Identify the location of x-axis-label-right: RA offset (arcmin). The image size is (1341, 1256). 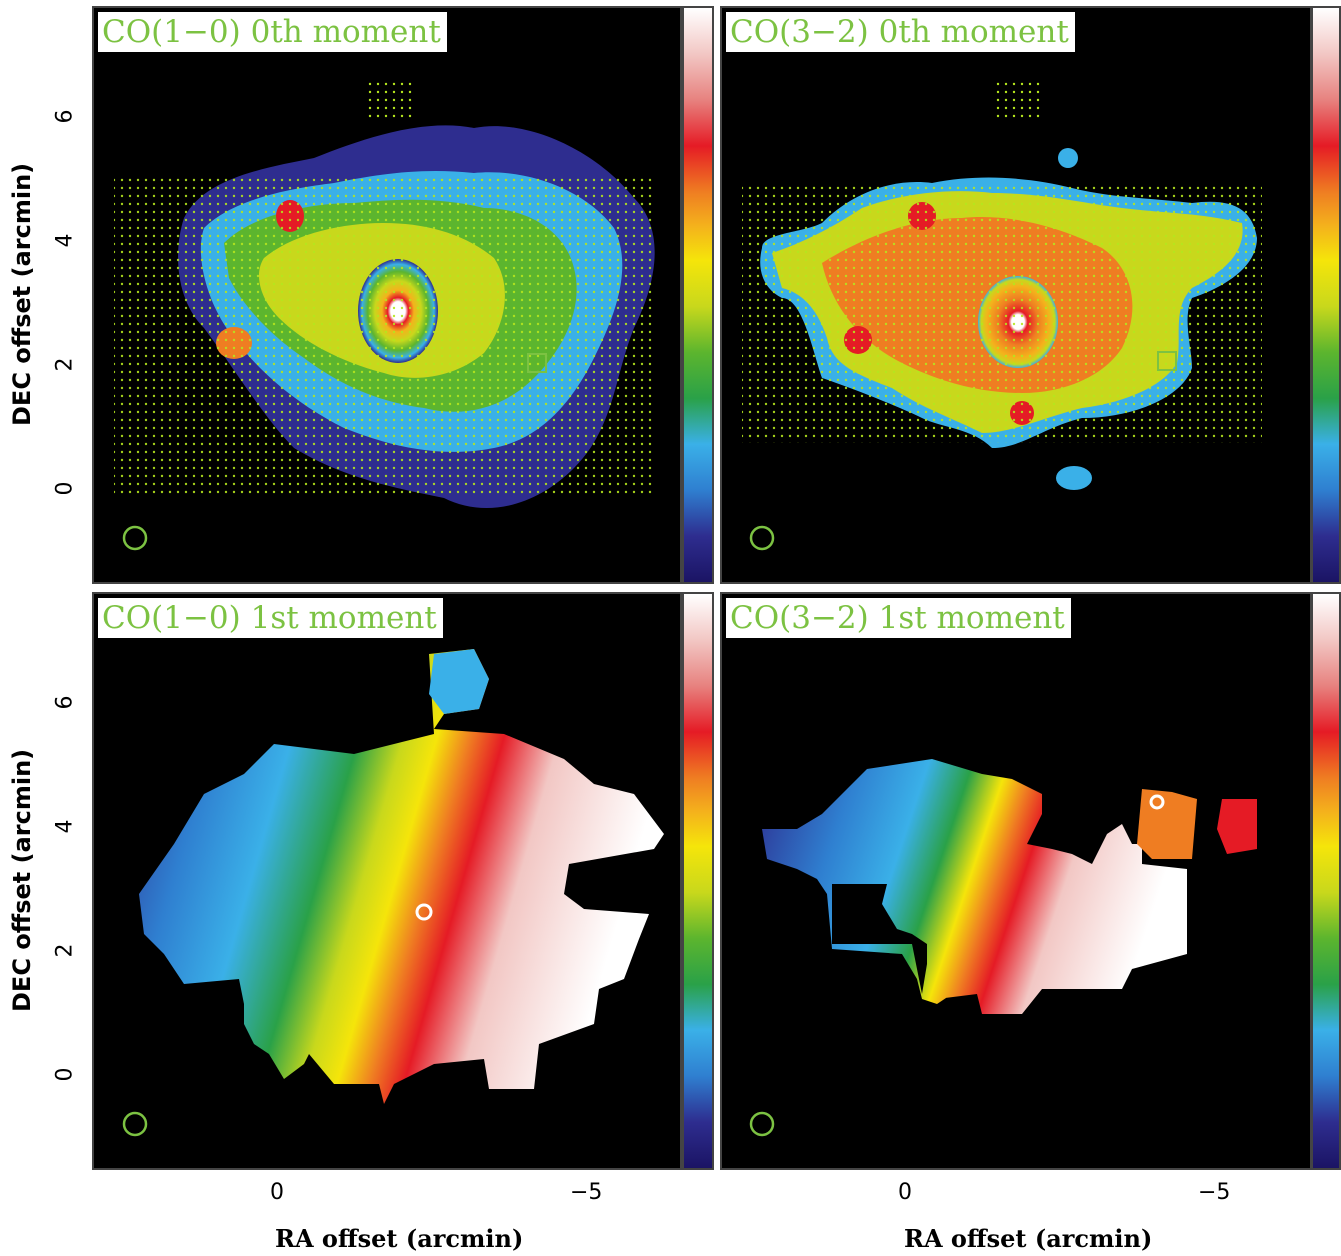
(1028, 1238).